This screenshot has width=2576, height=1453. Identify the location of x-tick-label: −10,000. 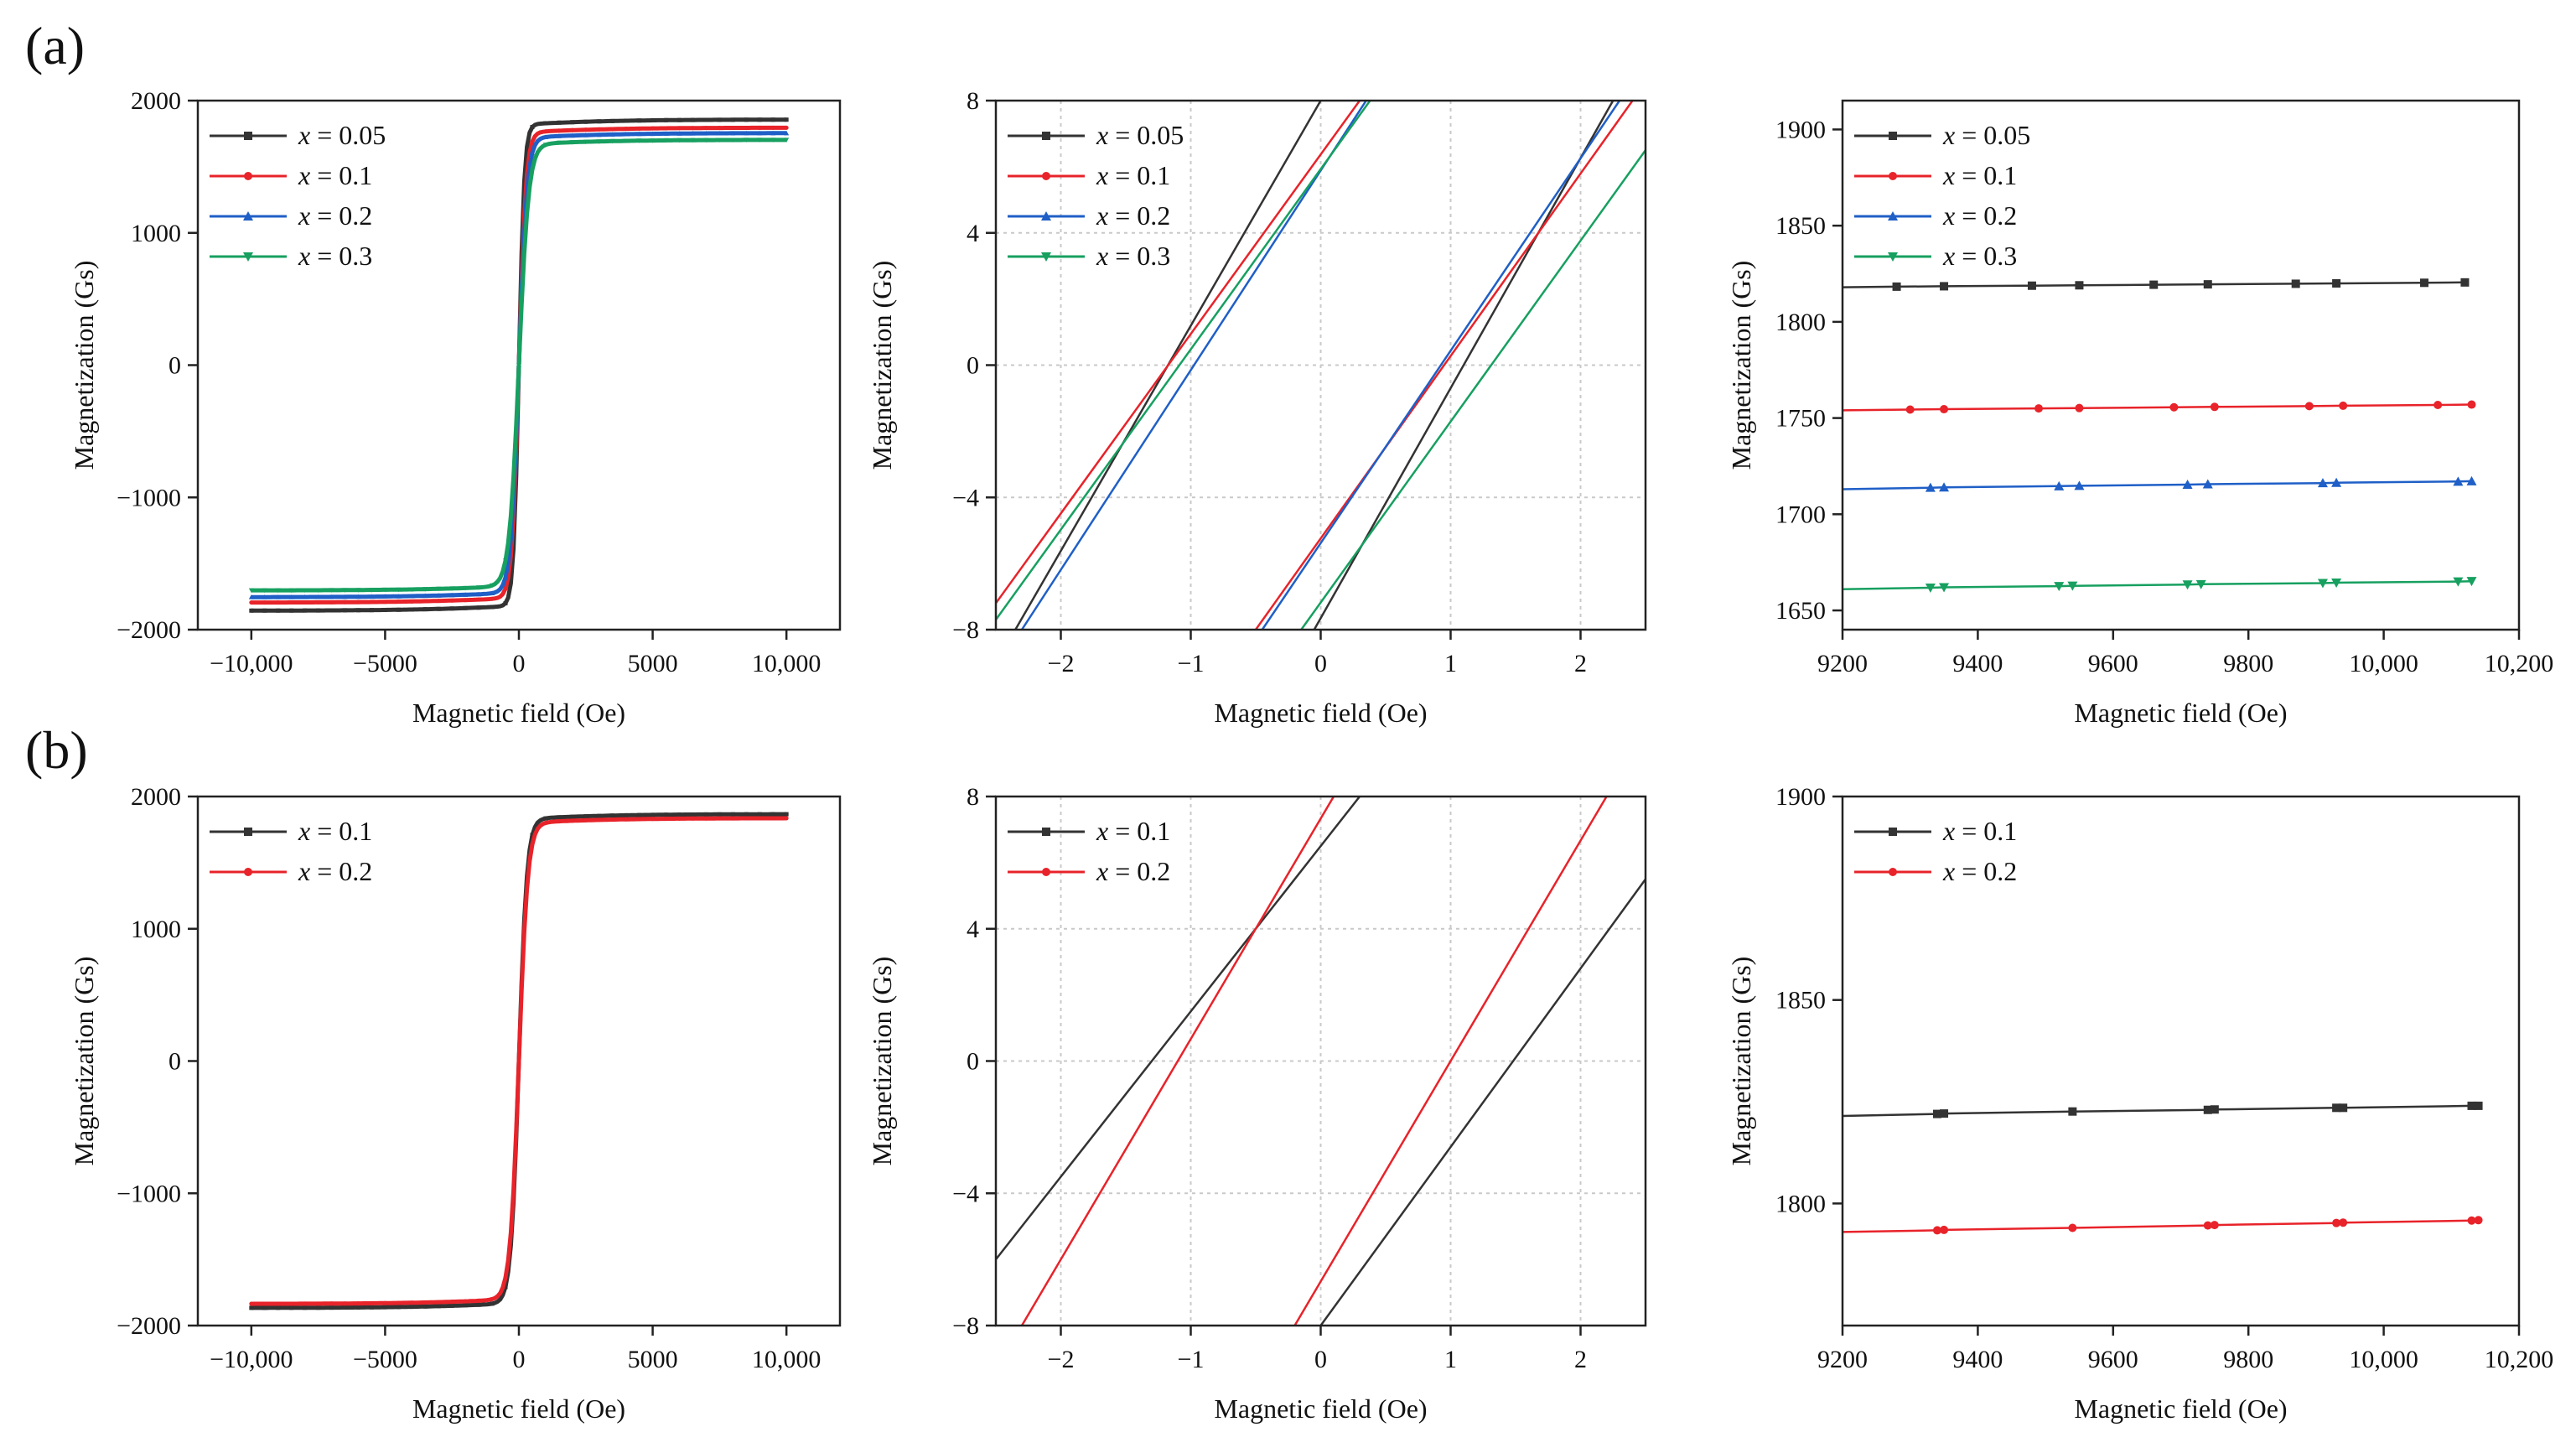
(251, 1359).